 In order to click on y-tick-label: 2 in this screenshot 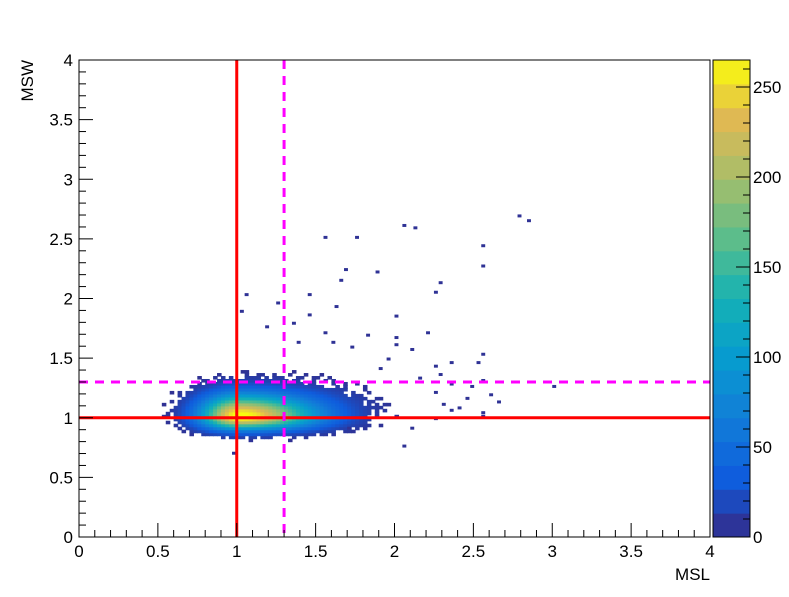, I will do `click(68, 299)`.